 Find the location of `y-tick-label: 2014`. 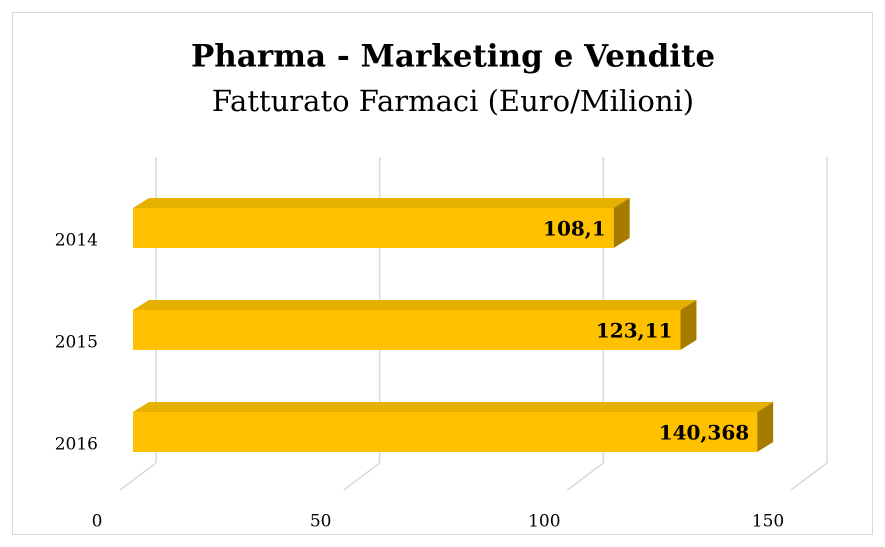

y-tick-label: 2014 is located at coordinates (76, 241).